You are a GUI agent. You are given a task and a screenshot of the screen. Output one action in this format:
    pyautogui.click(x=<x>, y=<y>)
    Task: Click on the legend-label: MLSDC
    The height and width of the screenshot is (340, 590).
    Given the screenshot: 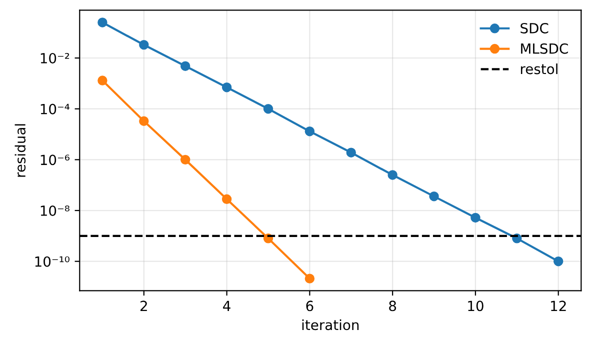 What is the action you would take?
    pyautogui.click(x=544, y=48)
    